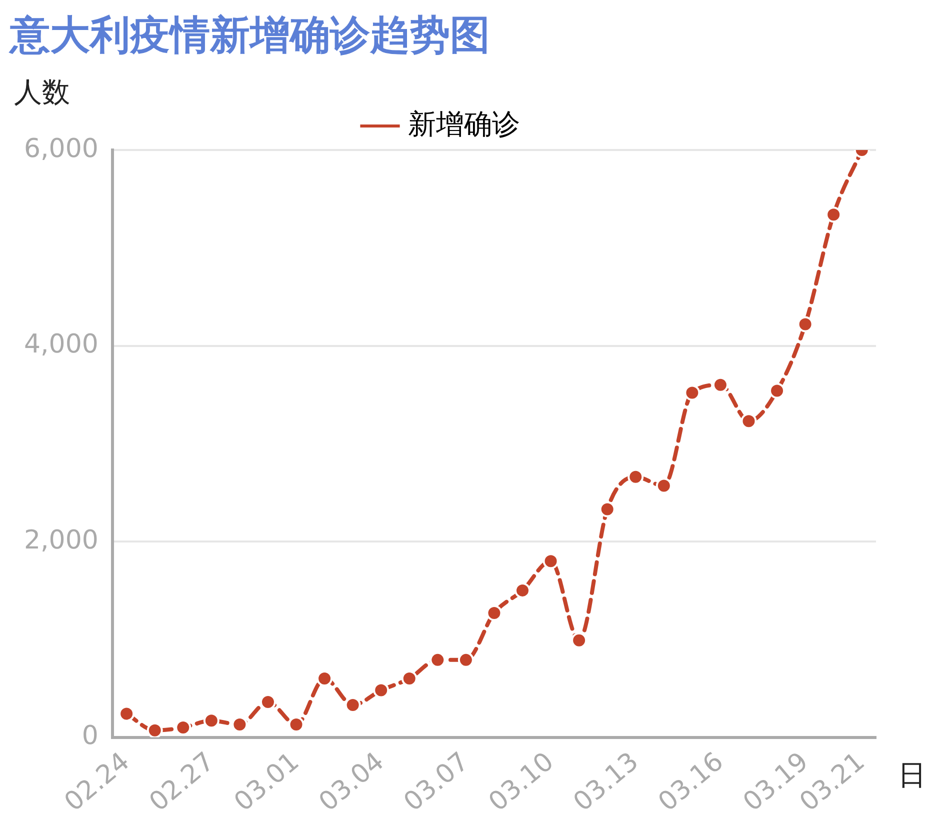 The image size is (936, 839). I want to click on y-tick-label: 2,000, so click(61, 540).